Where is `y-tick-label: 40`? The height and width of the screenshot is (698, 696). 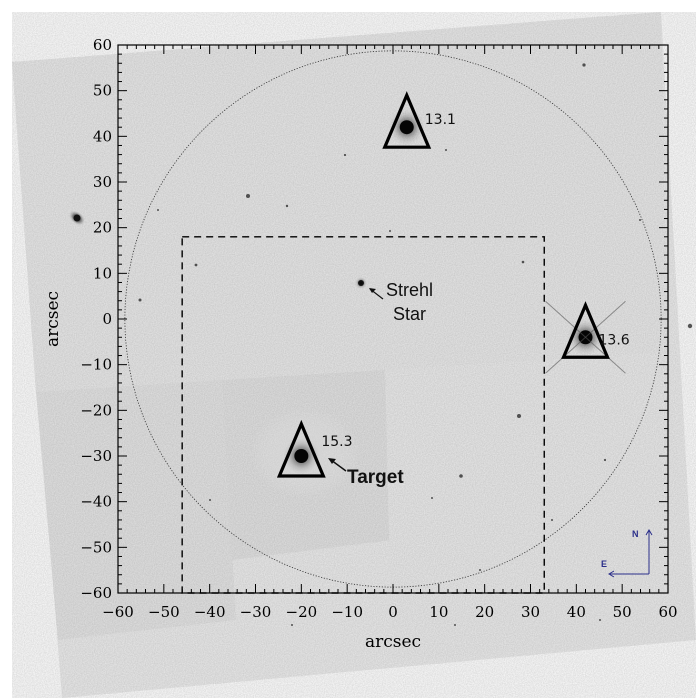
y-tick-label: 40 is located at coordinates (102, 136).